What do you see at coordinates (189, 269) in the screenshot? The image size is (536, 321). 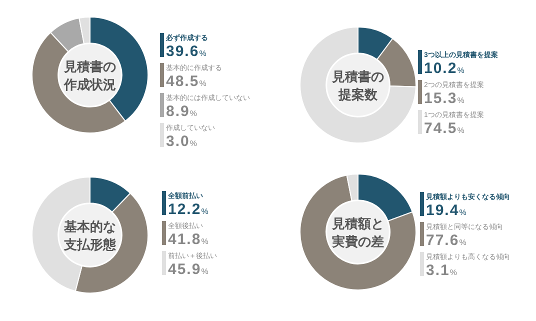 I see `data-label: 45.9%` at bounding box center [189, 269].